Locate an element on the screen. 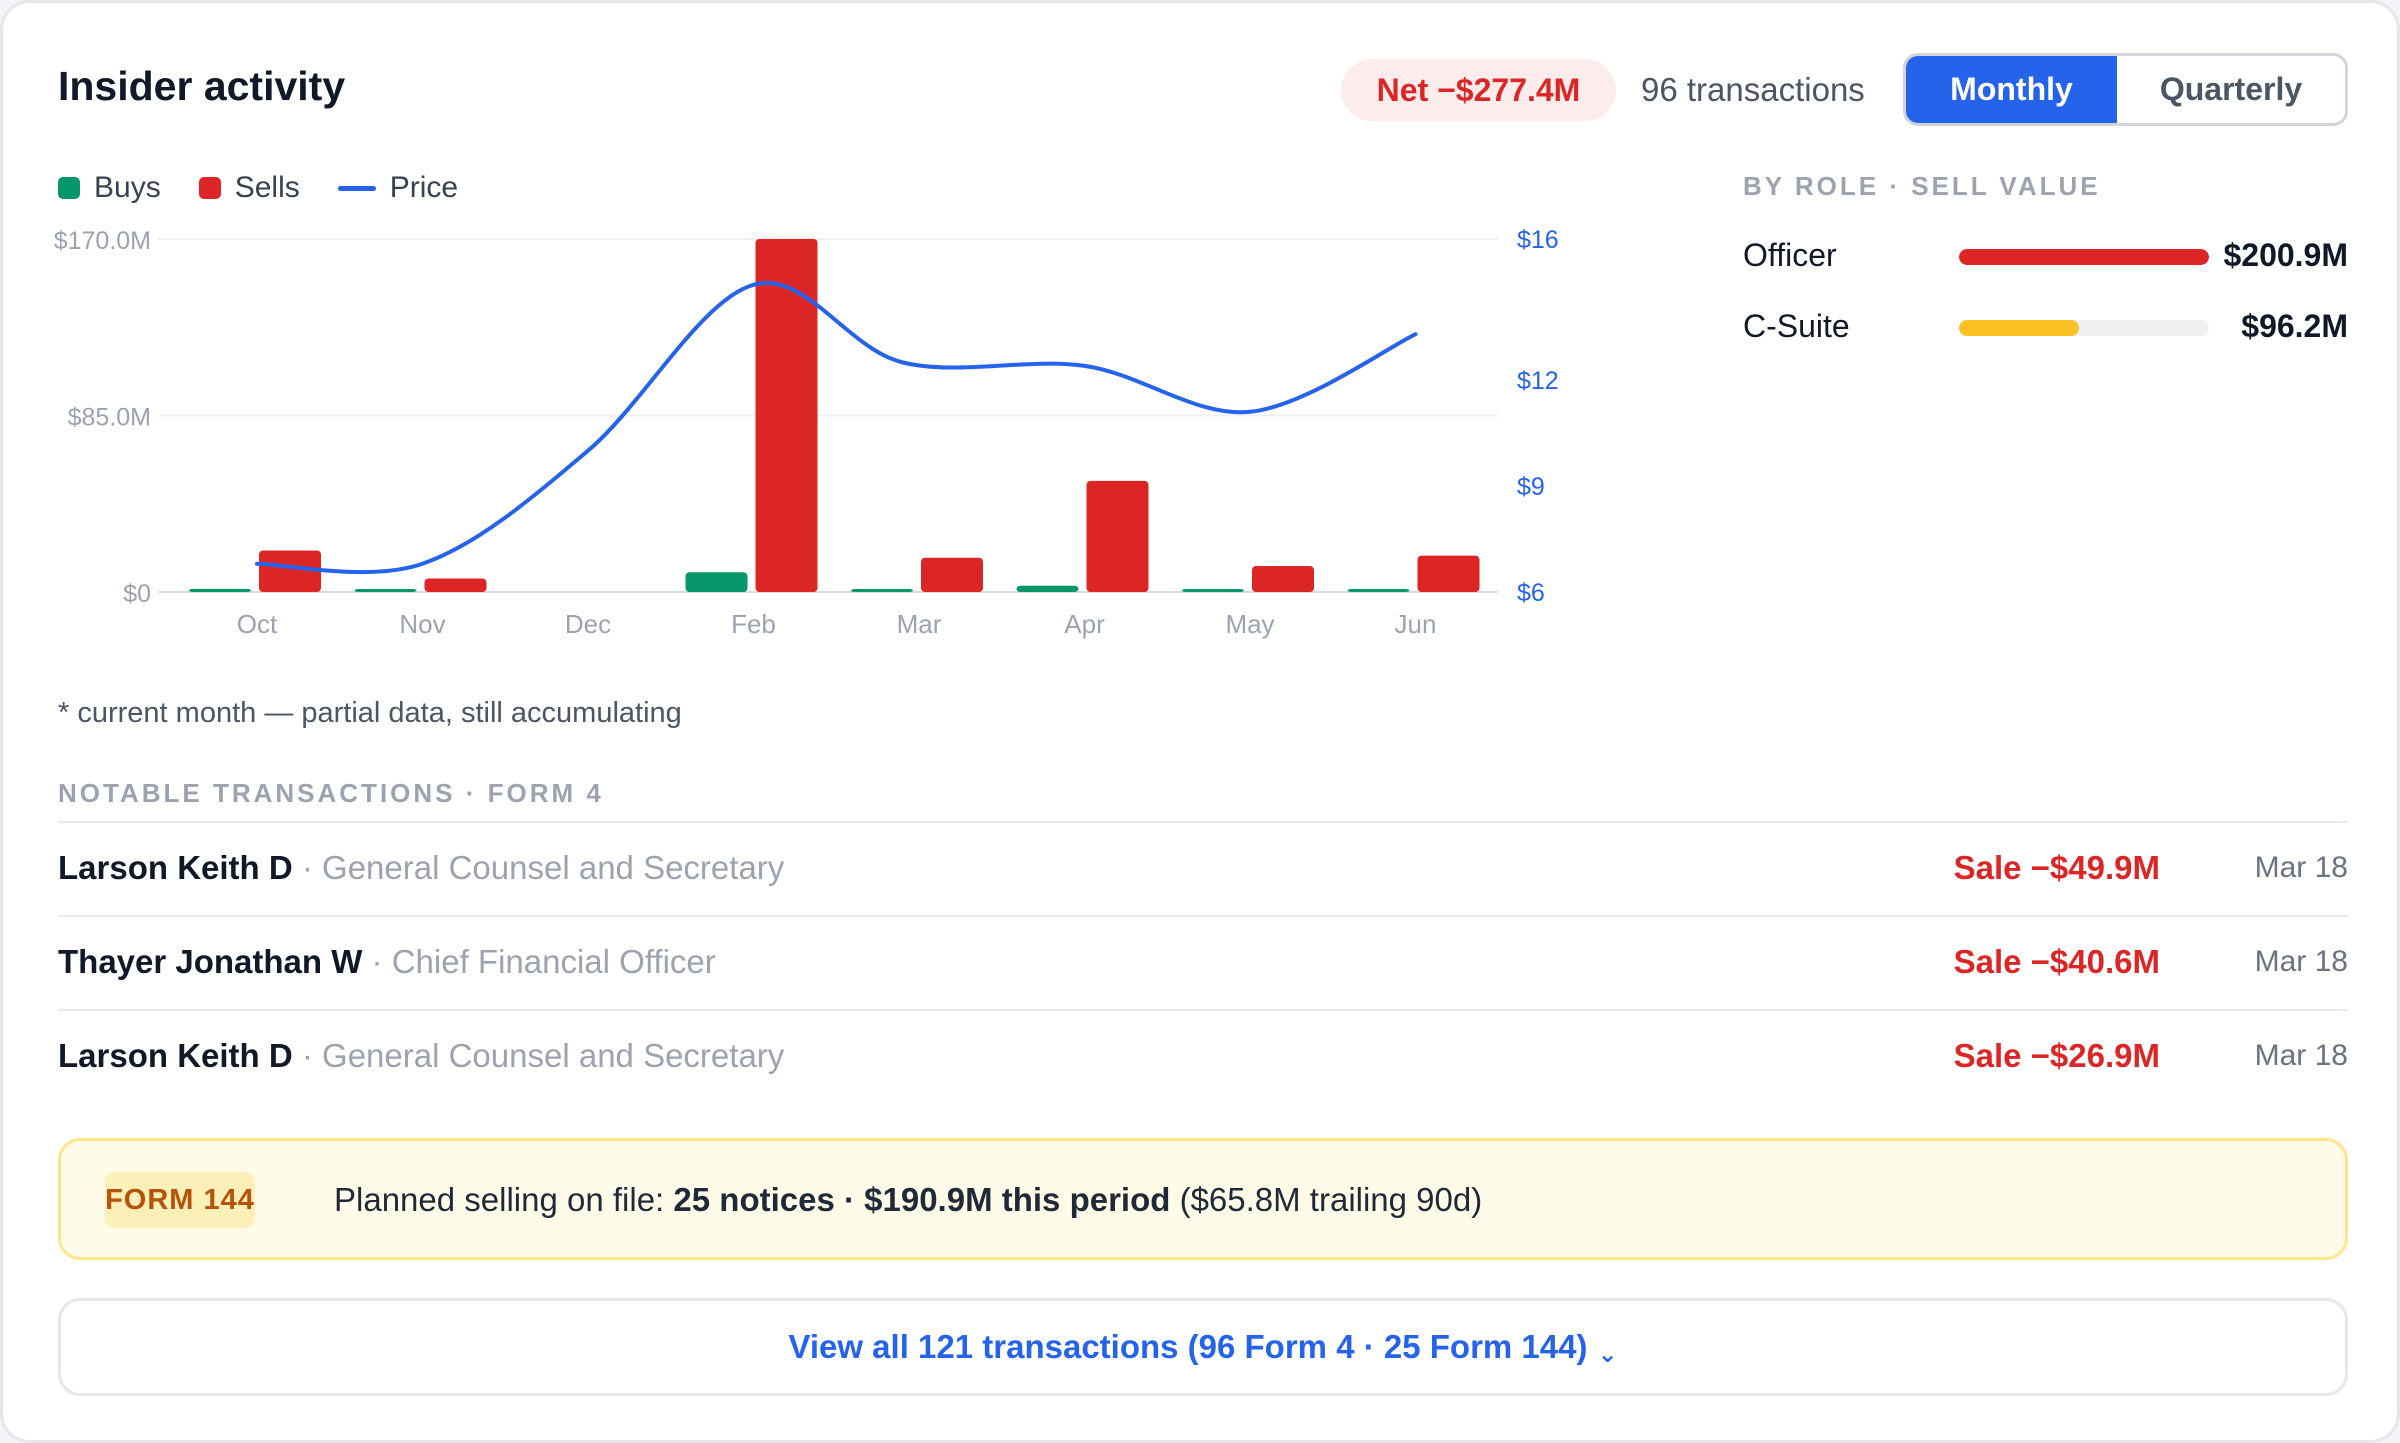  legend-item-buys: Buys is located at coordinates (109, 188).